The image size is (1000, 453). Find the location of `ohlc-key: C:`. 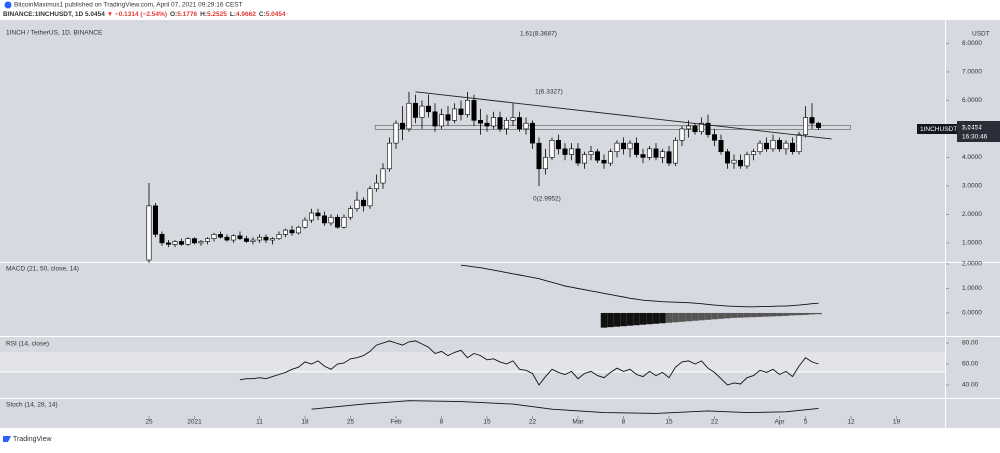

ohlc-key: C: is located at coordinates (262, 14).